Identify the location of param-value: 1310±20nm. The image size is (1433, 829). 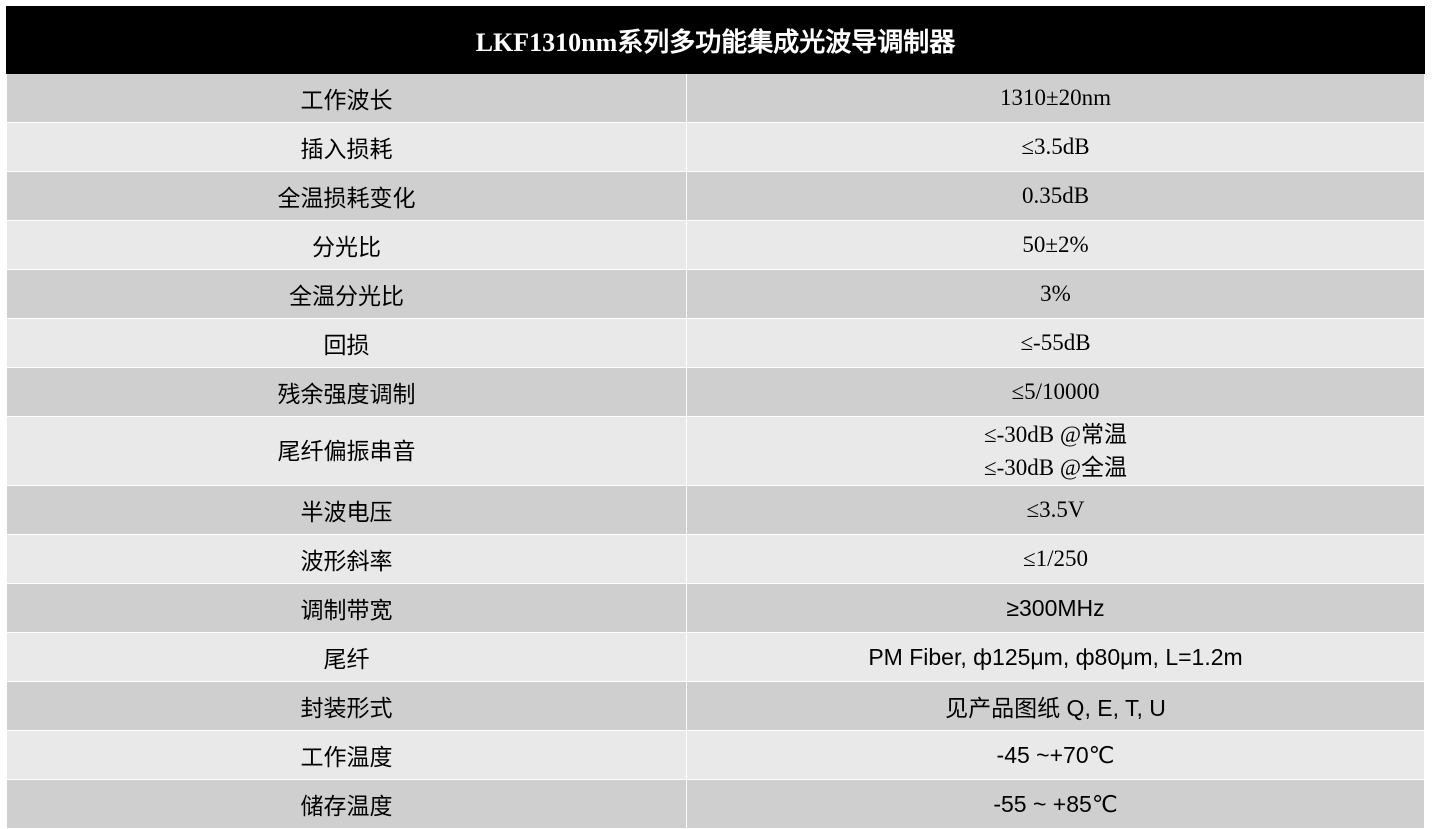
(1055, 98).